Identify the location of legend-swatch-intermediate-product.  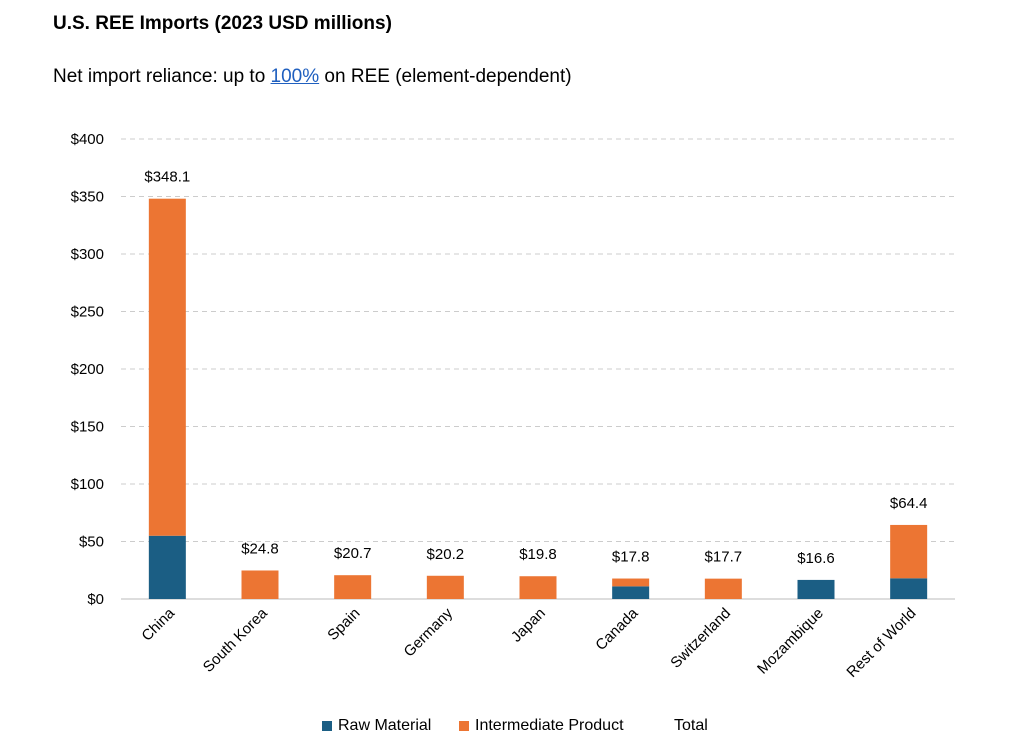
(464, 726).